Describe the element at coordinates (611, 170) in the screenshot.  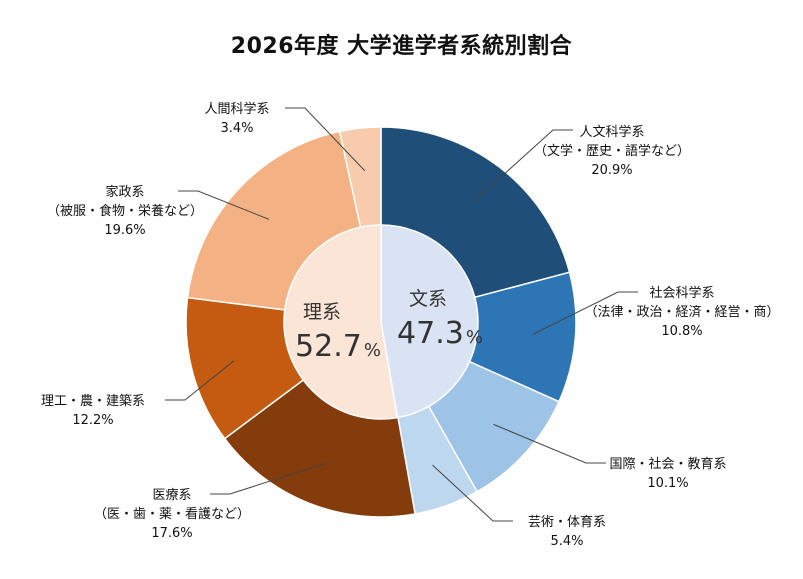
I see `slice-value-1: 20.9%` at that location.